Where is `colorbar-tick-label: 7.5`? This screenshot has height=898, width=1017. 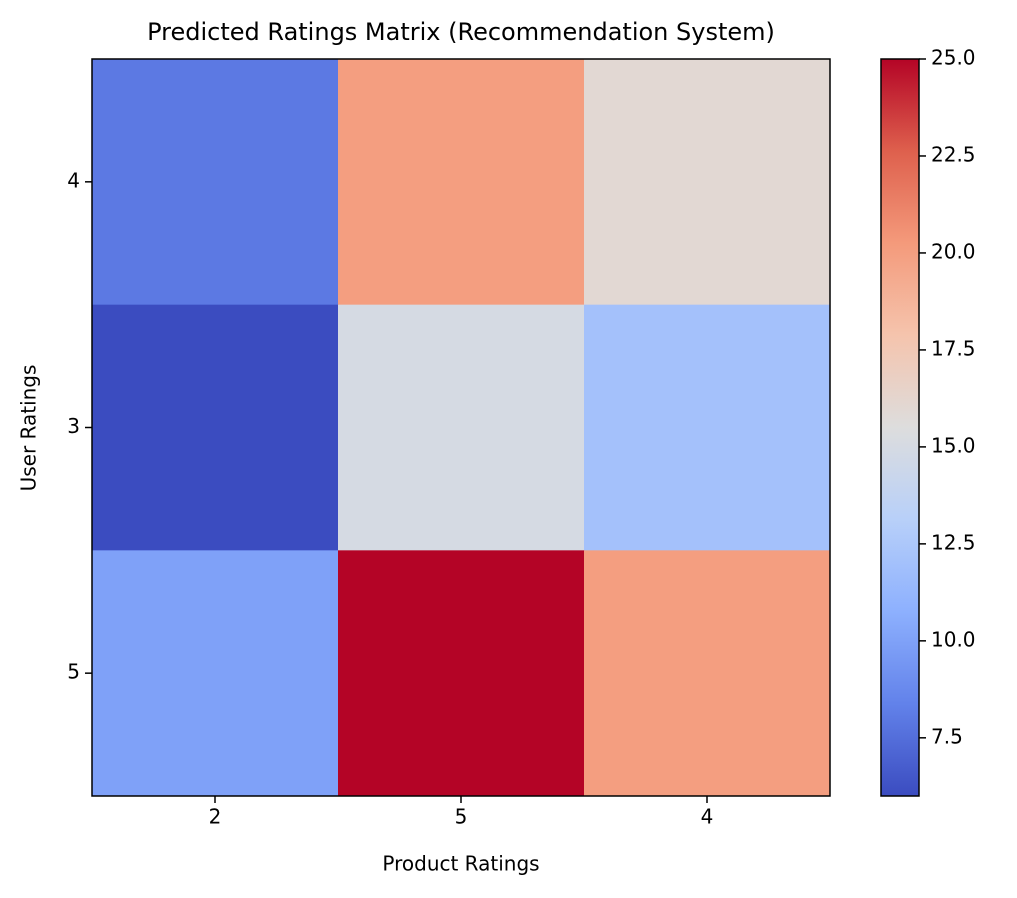
colorbar-tick-label: 7.5 is located at coordinates (947, 736).